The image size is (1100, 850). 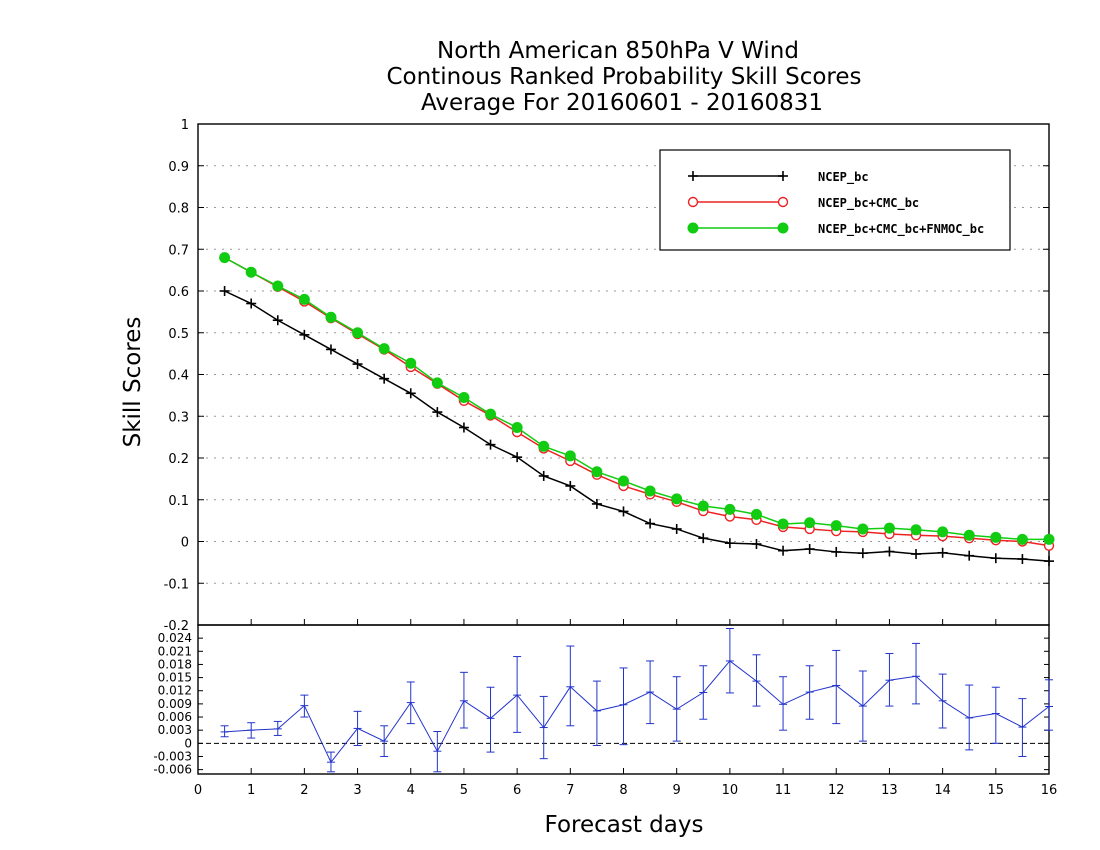 I want to click on bottom-y-tick-label: 0, so click(x=188, y=743).